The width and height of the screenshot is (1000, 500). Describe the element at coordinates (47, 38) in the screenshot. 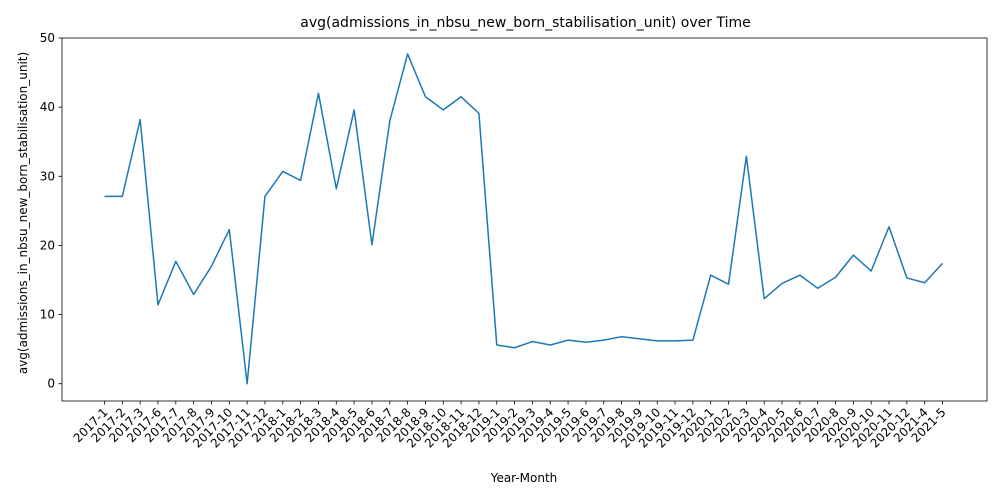

I see `y-tick-label: 50` at that location.